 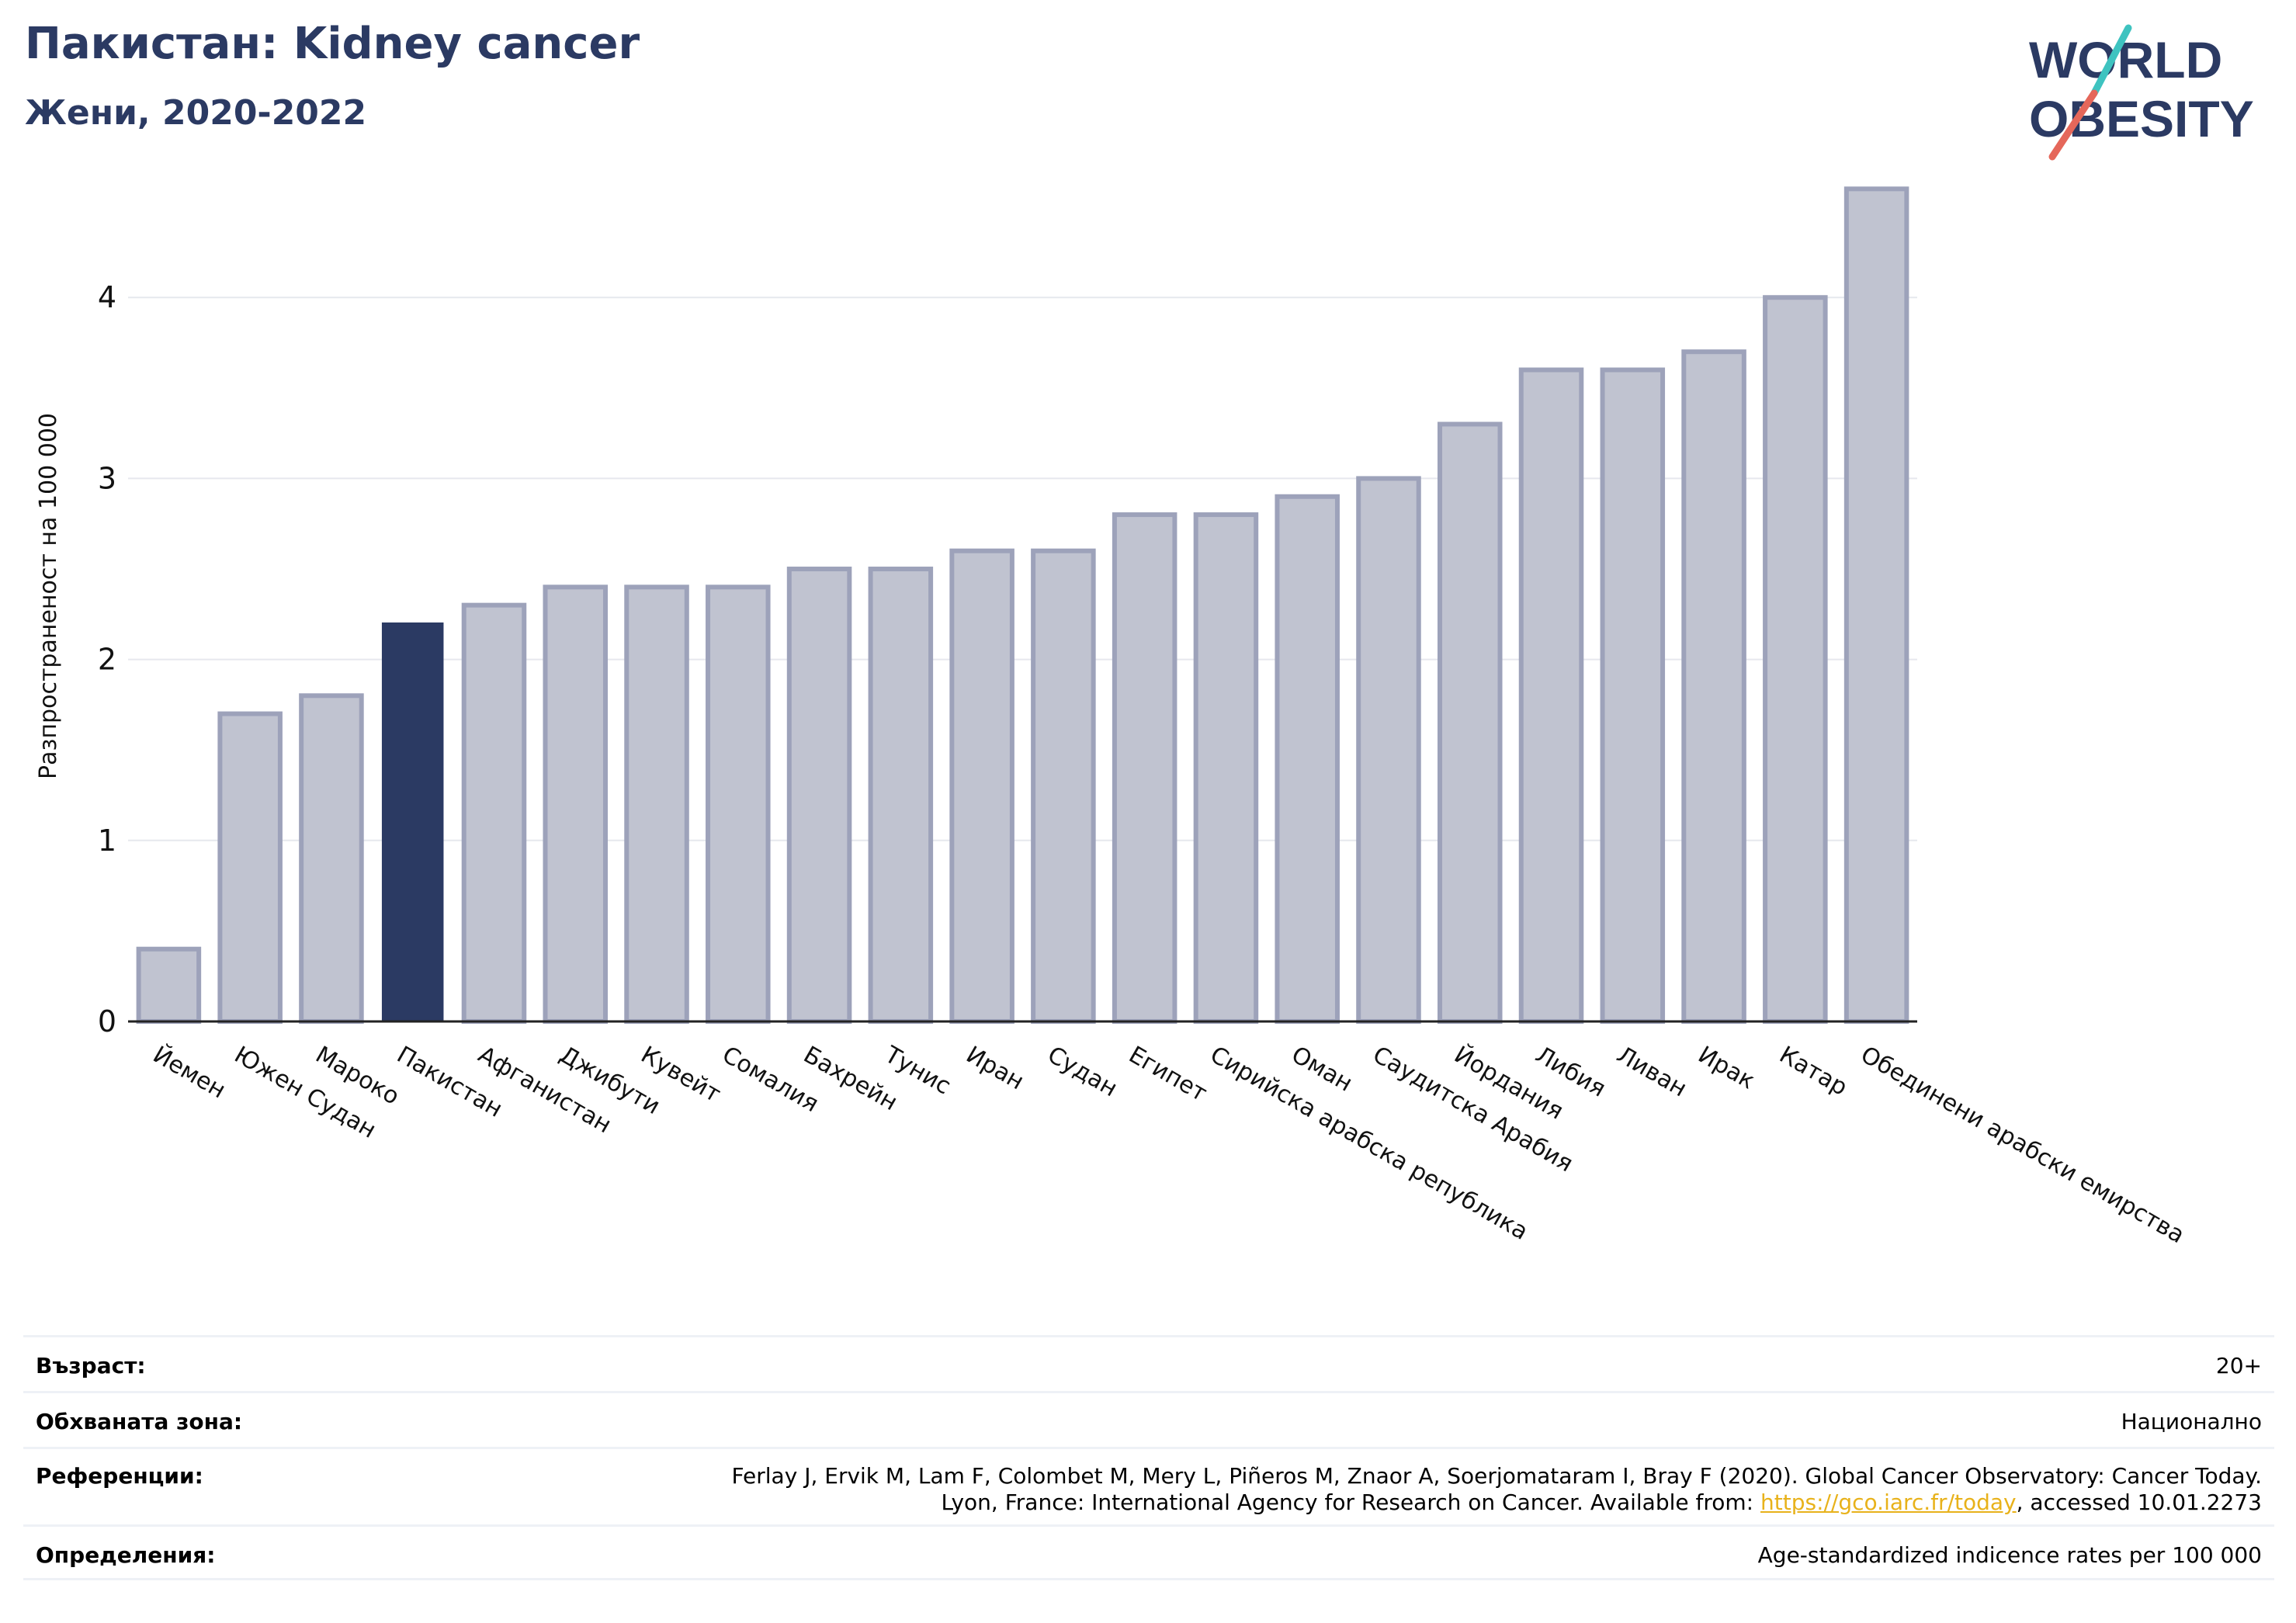 What do you see at coordinates (2111, 60) in the screenshot?
I see `logo-slash-teal` at bounding box center [2111, 60].